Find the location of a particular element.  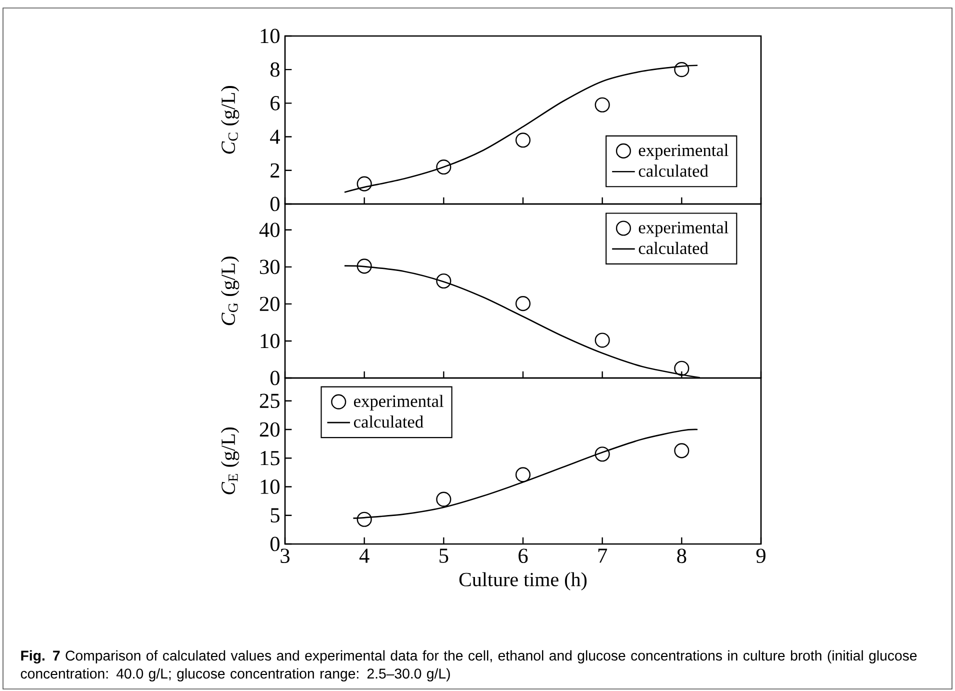

x-tick-label: 9 is located at coordinates (761, 556).